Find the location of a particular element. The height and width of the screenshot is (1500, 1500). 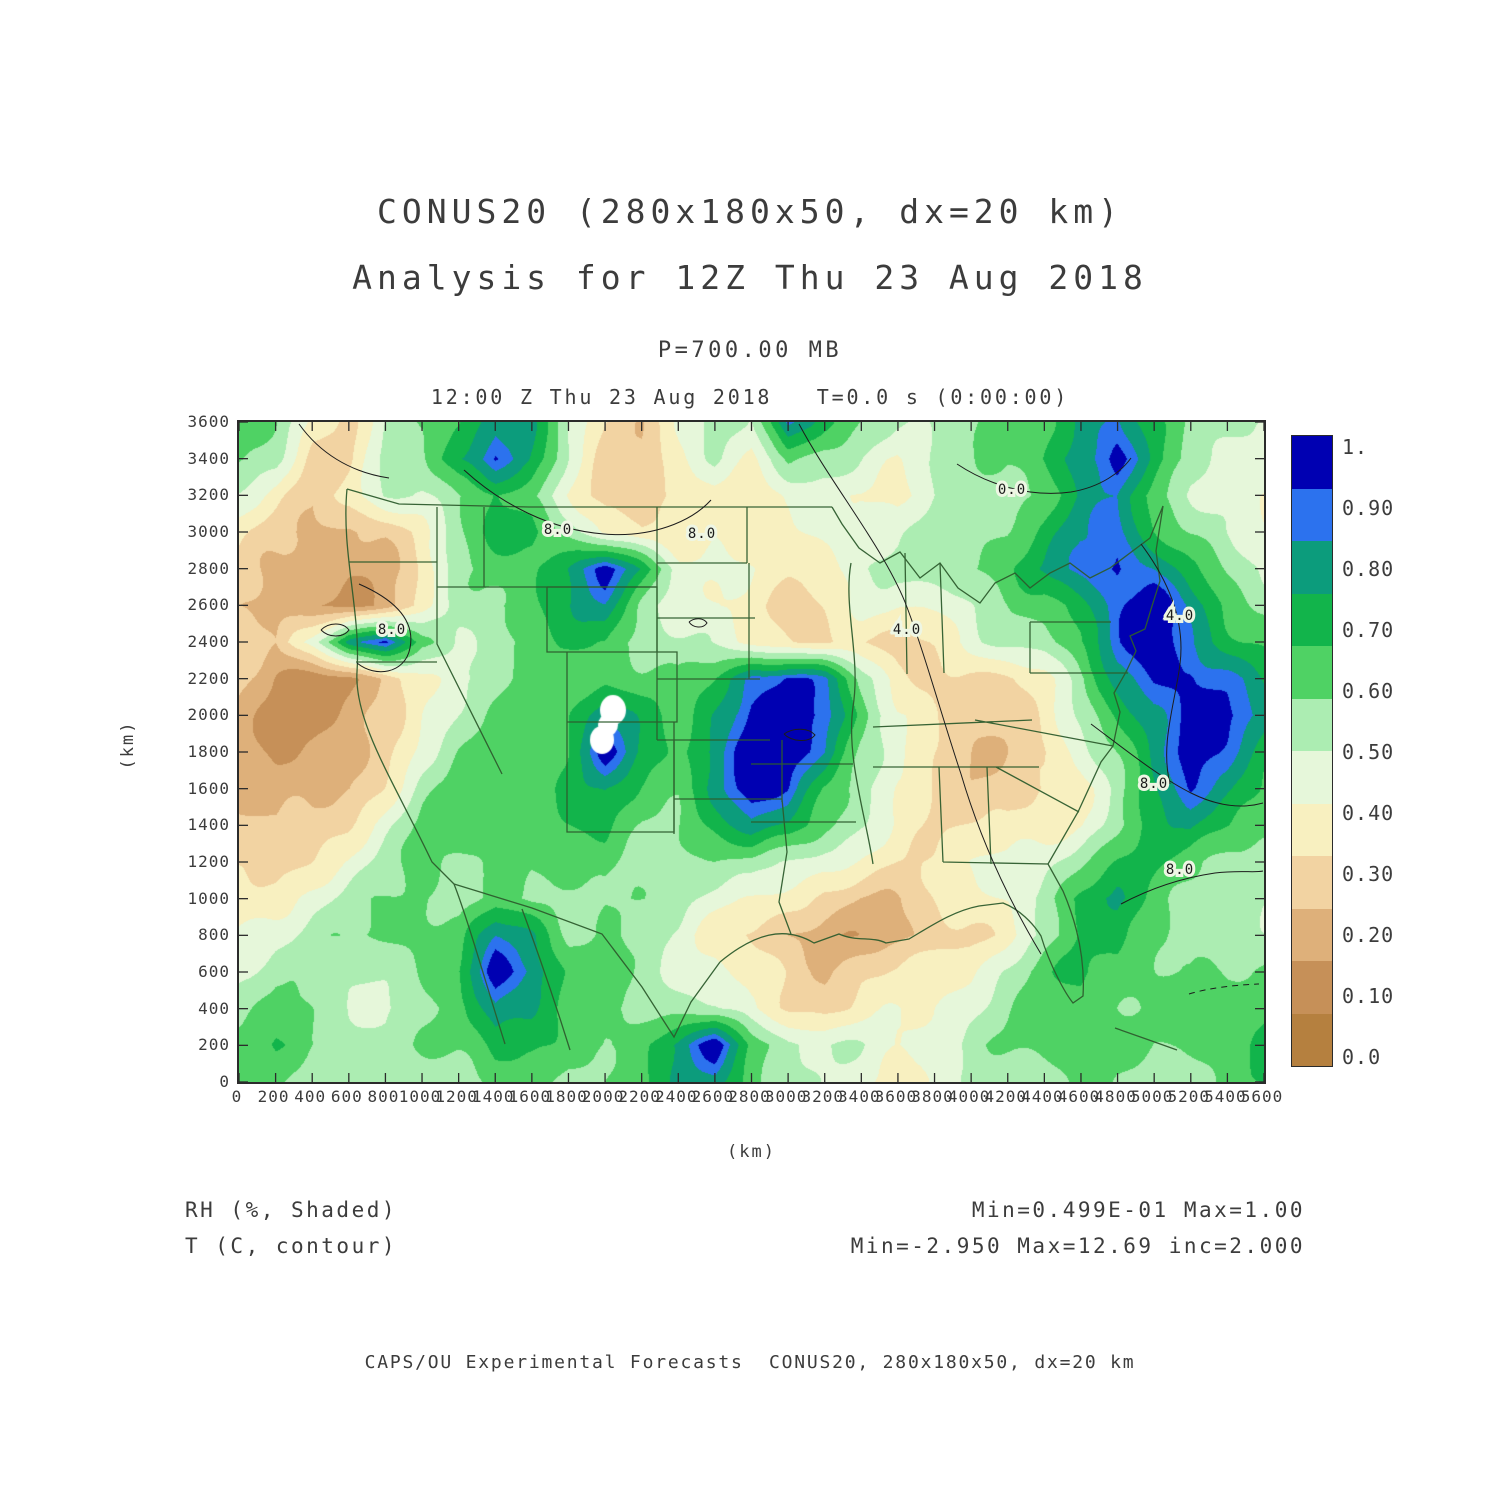

y-tick-label: 3400 is located at coordinates (208, 458).